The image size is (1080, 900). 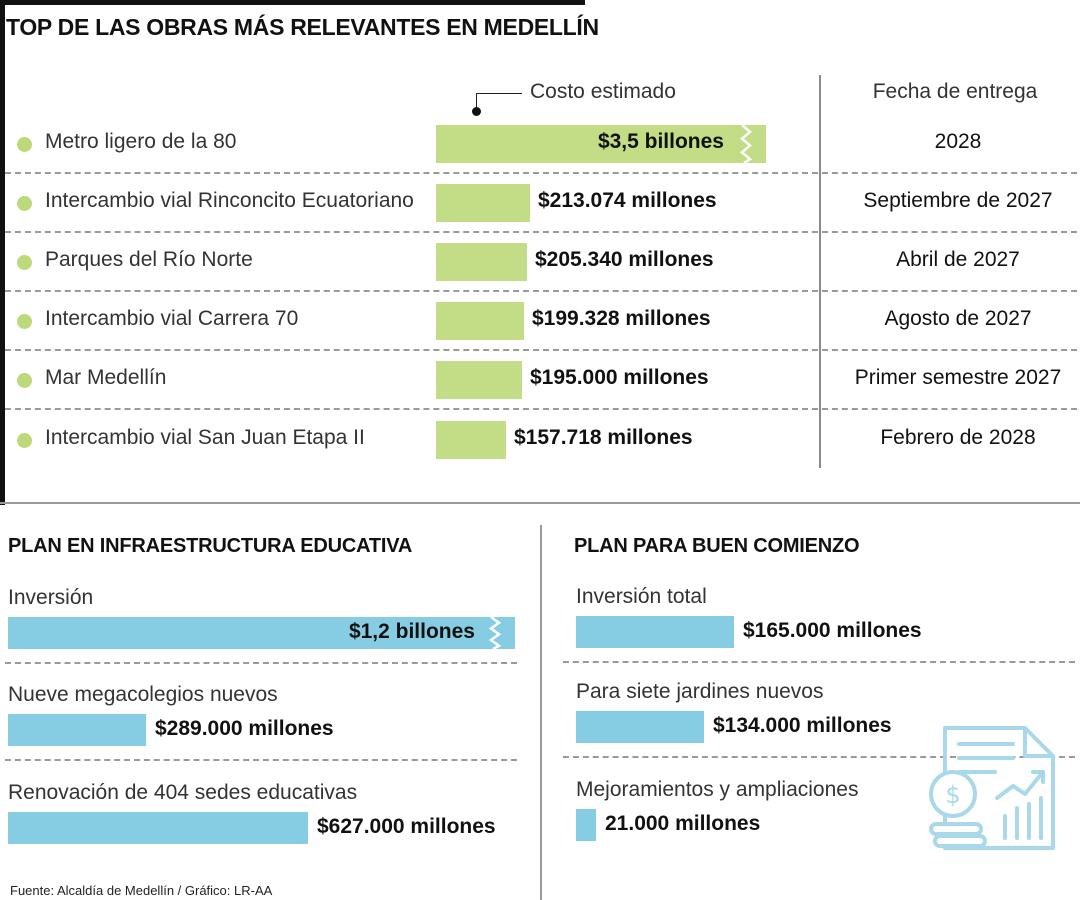 I want to click on education-plan-title: PLAN EN INFRAESTRUCTURA EDUCATIVA, so click(x=210, y=546).